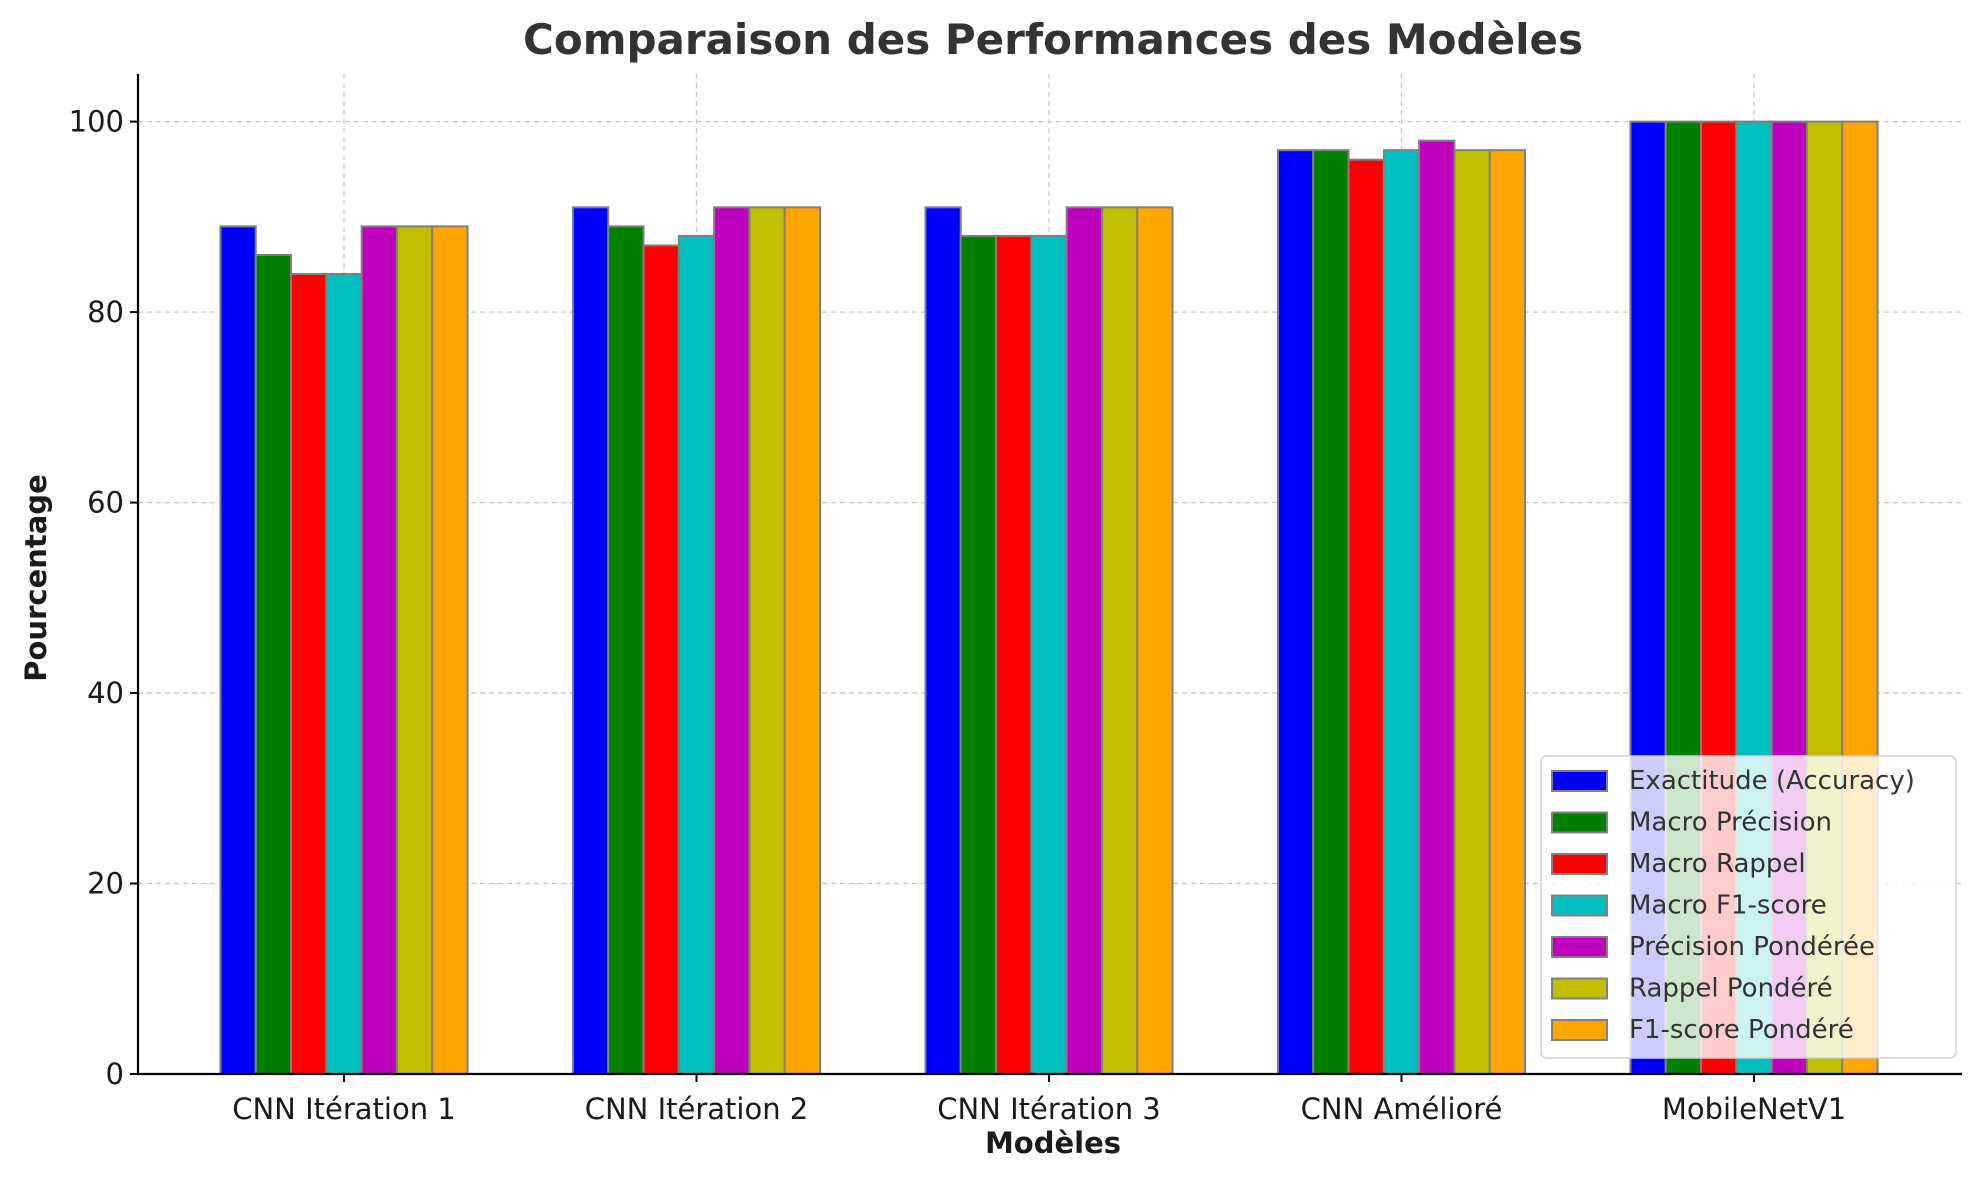 This screenshot has height=1180, width=1979. What do you see at coordinates (1754, 1109) in the screenshot?
I see `x-tick-label: MobileNetV1` at bounding box center [1754, 1109].